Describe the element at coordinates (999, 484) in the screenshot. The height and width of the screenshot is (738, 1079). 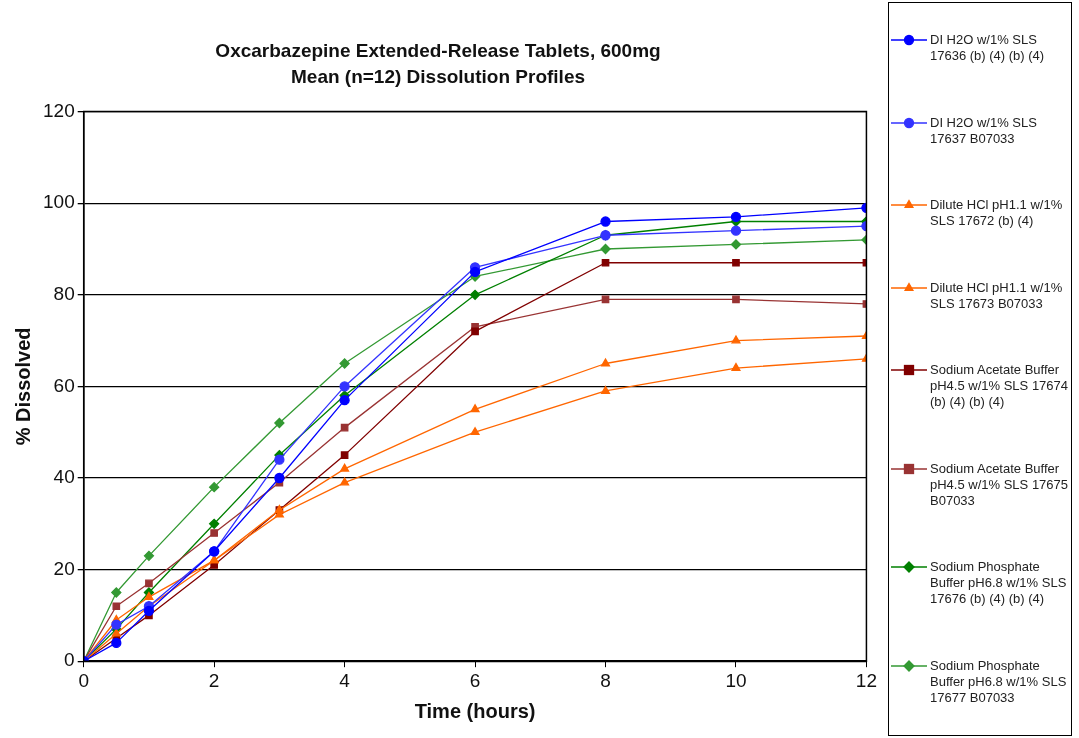
I see `legend-label: Sodium Acetate Buffer pH4.5 w/1% SLS 17675 B07033` at that location.